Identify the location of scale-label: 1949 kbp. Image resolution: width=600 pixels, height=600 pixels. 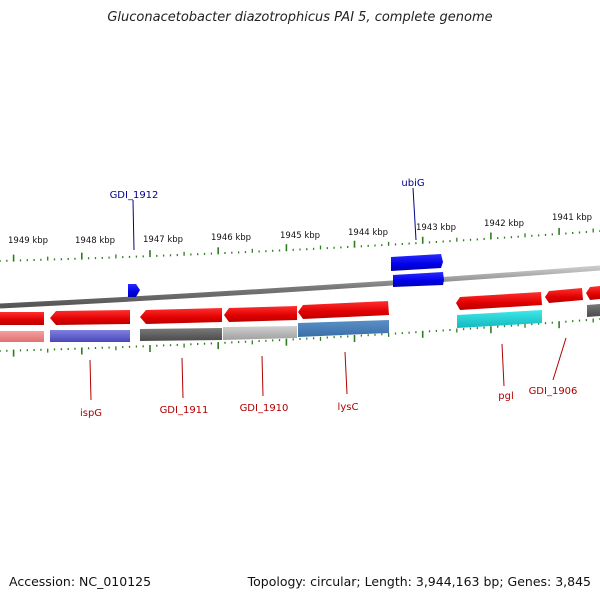
(28, 241).